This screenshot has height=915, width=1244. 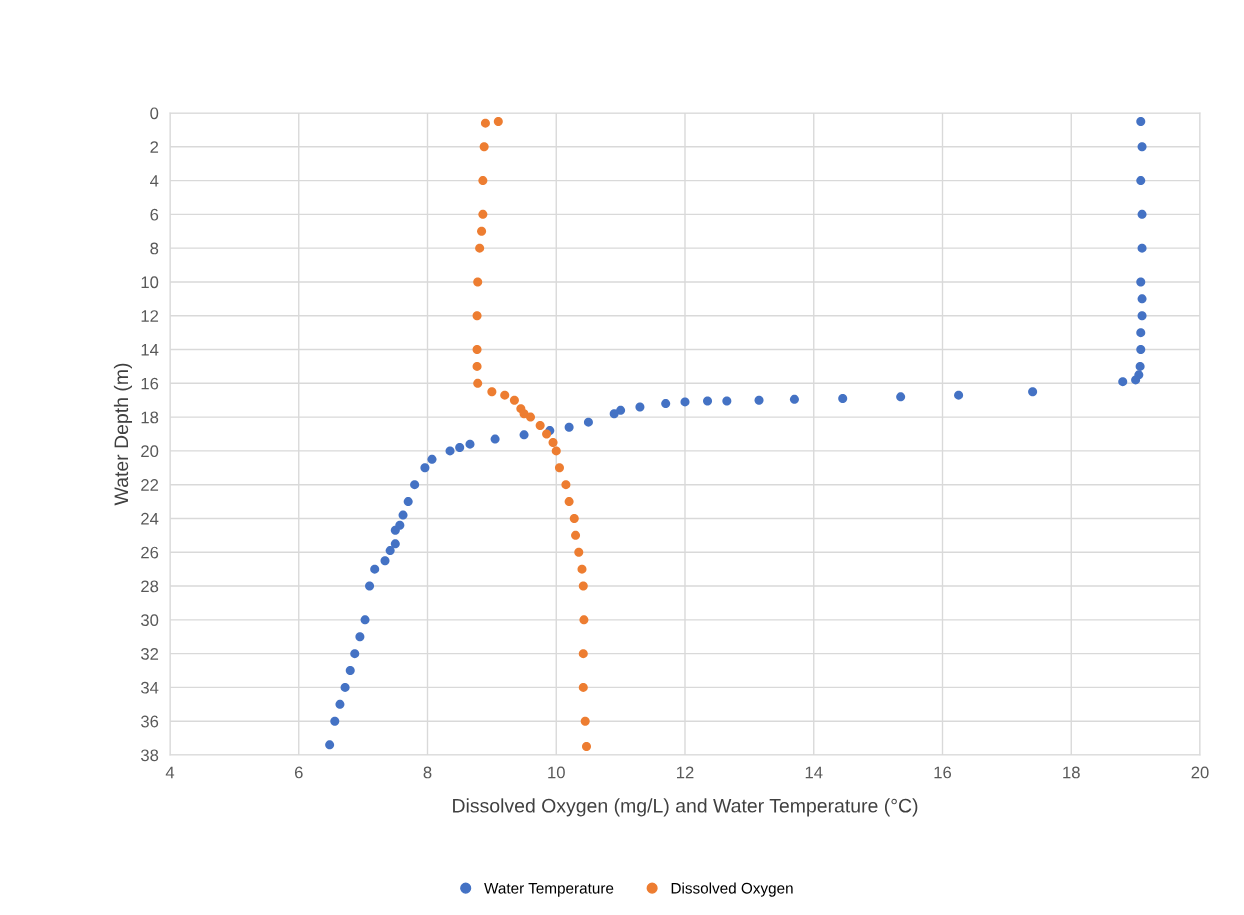 What do you see at coordinates (427, 772) in the screenshot?
I see `x-tick-label: 8` at bounding box center [427, 772].